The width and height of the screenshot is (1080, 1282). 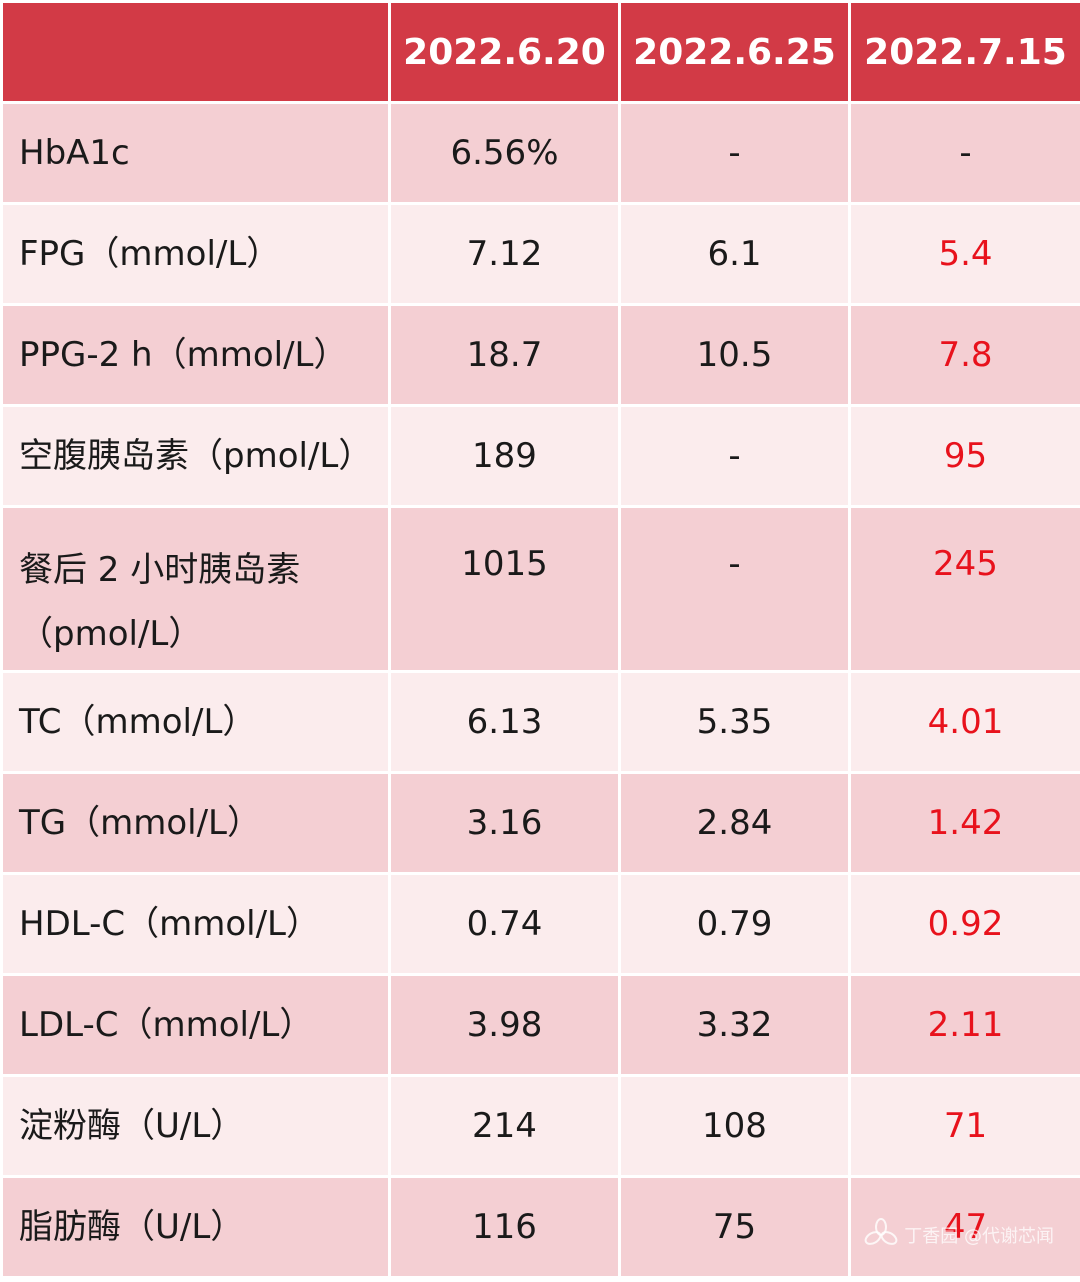 I want to click on table-row: LDL-C（mmol/L） 3.98 3.32 2.11, so click(x=540, y=1025).